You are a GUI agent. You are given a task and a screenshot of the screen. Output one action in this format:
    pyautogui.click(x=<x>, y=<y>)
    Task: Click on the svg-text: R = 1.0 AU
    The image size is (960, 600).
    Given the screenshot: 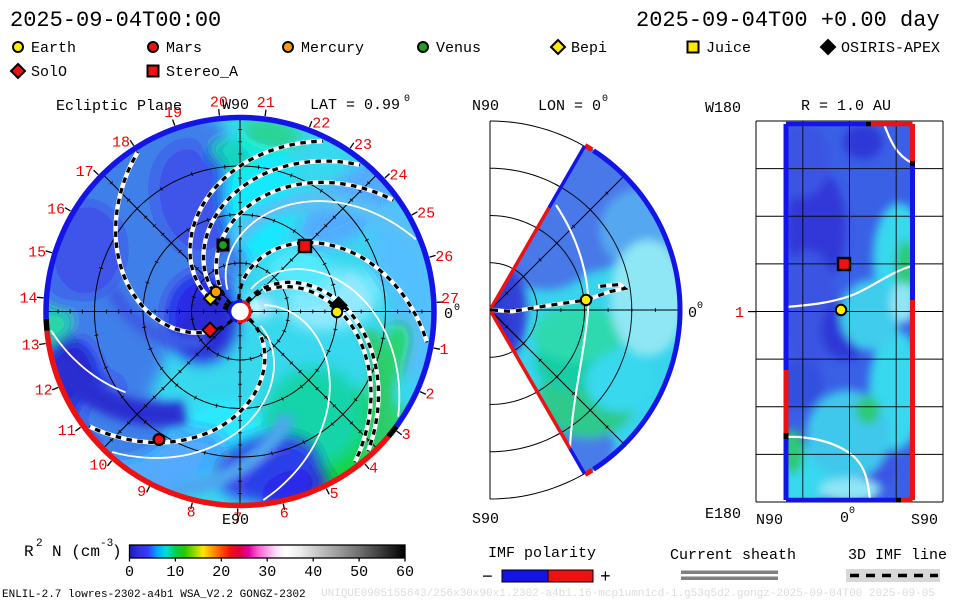 What is the action you would take?
    pyautogui.click(x=846, y=106)
    